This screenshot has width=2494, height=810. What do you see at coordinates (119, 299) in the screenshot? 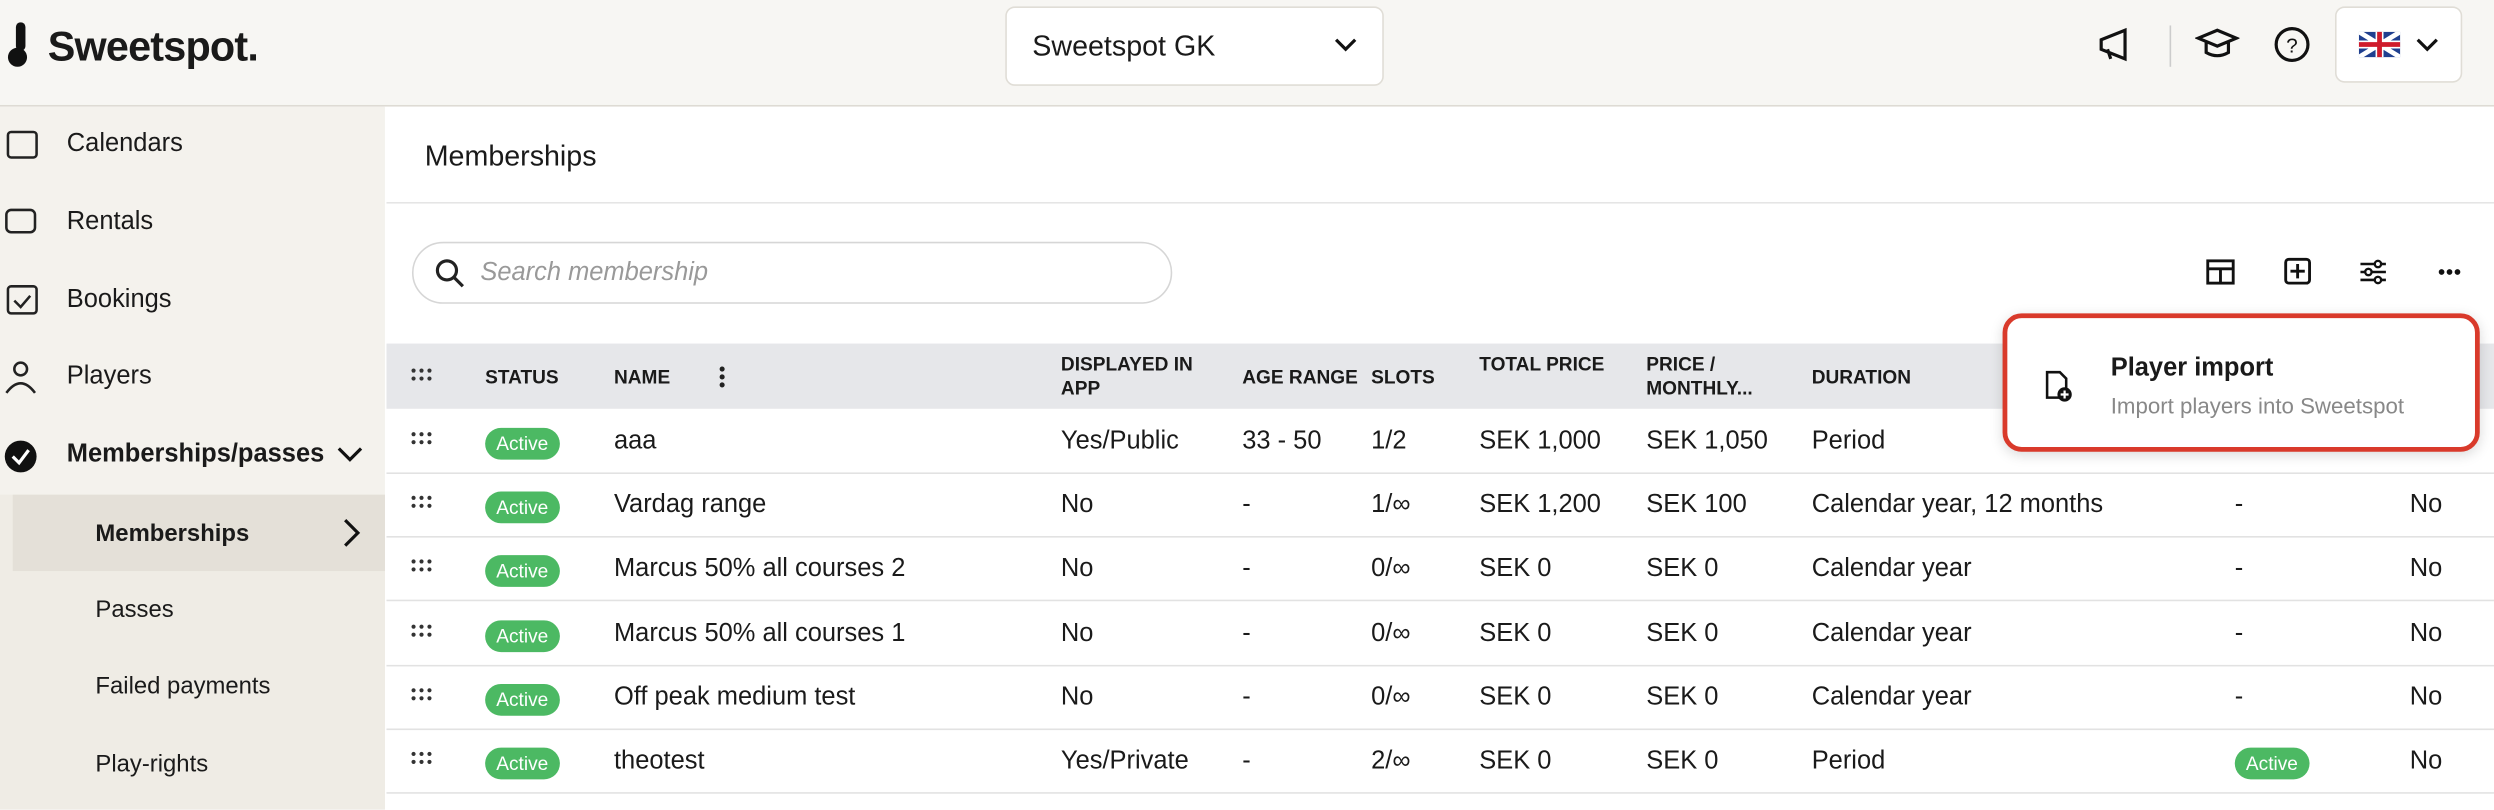
I see `nav-item: Bookings` at bounding box center [119, 299].